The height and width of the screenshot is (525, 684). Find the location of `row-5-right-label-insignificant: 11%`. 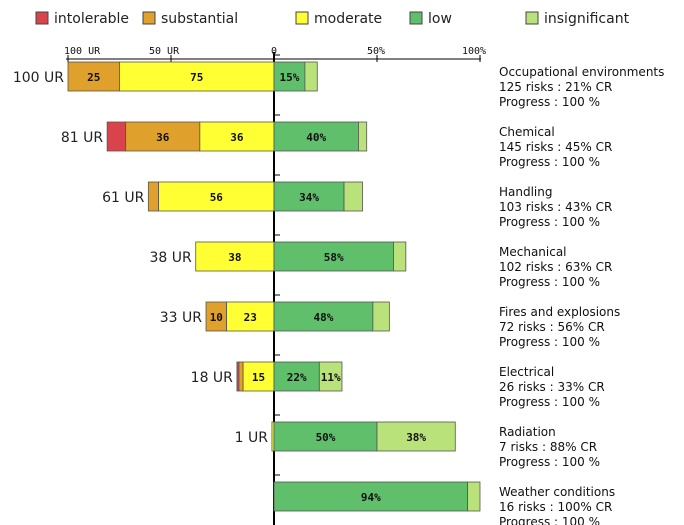

row-5-right-label-insignificant: 11% is located at coordinates (331, 377).